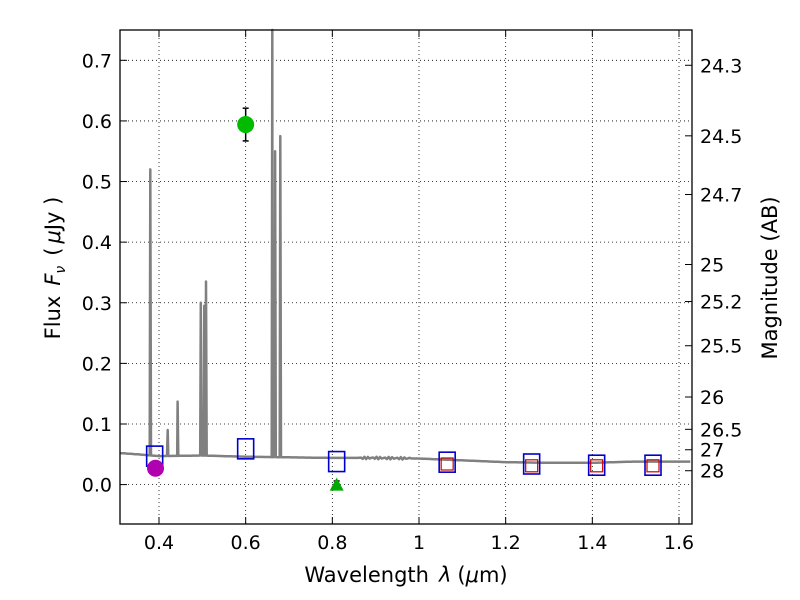 The height and width of the screenshot is (600, 800). I want to click on y-tick-label: 0.1, so click(97, 425).